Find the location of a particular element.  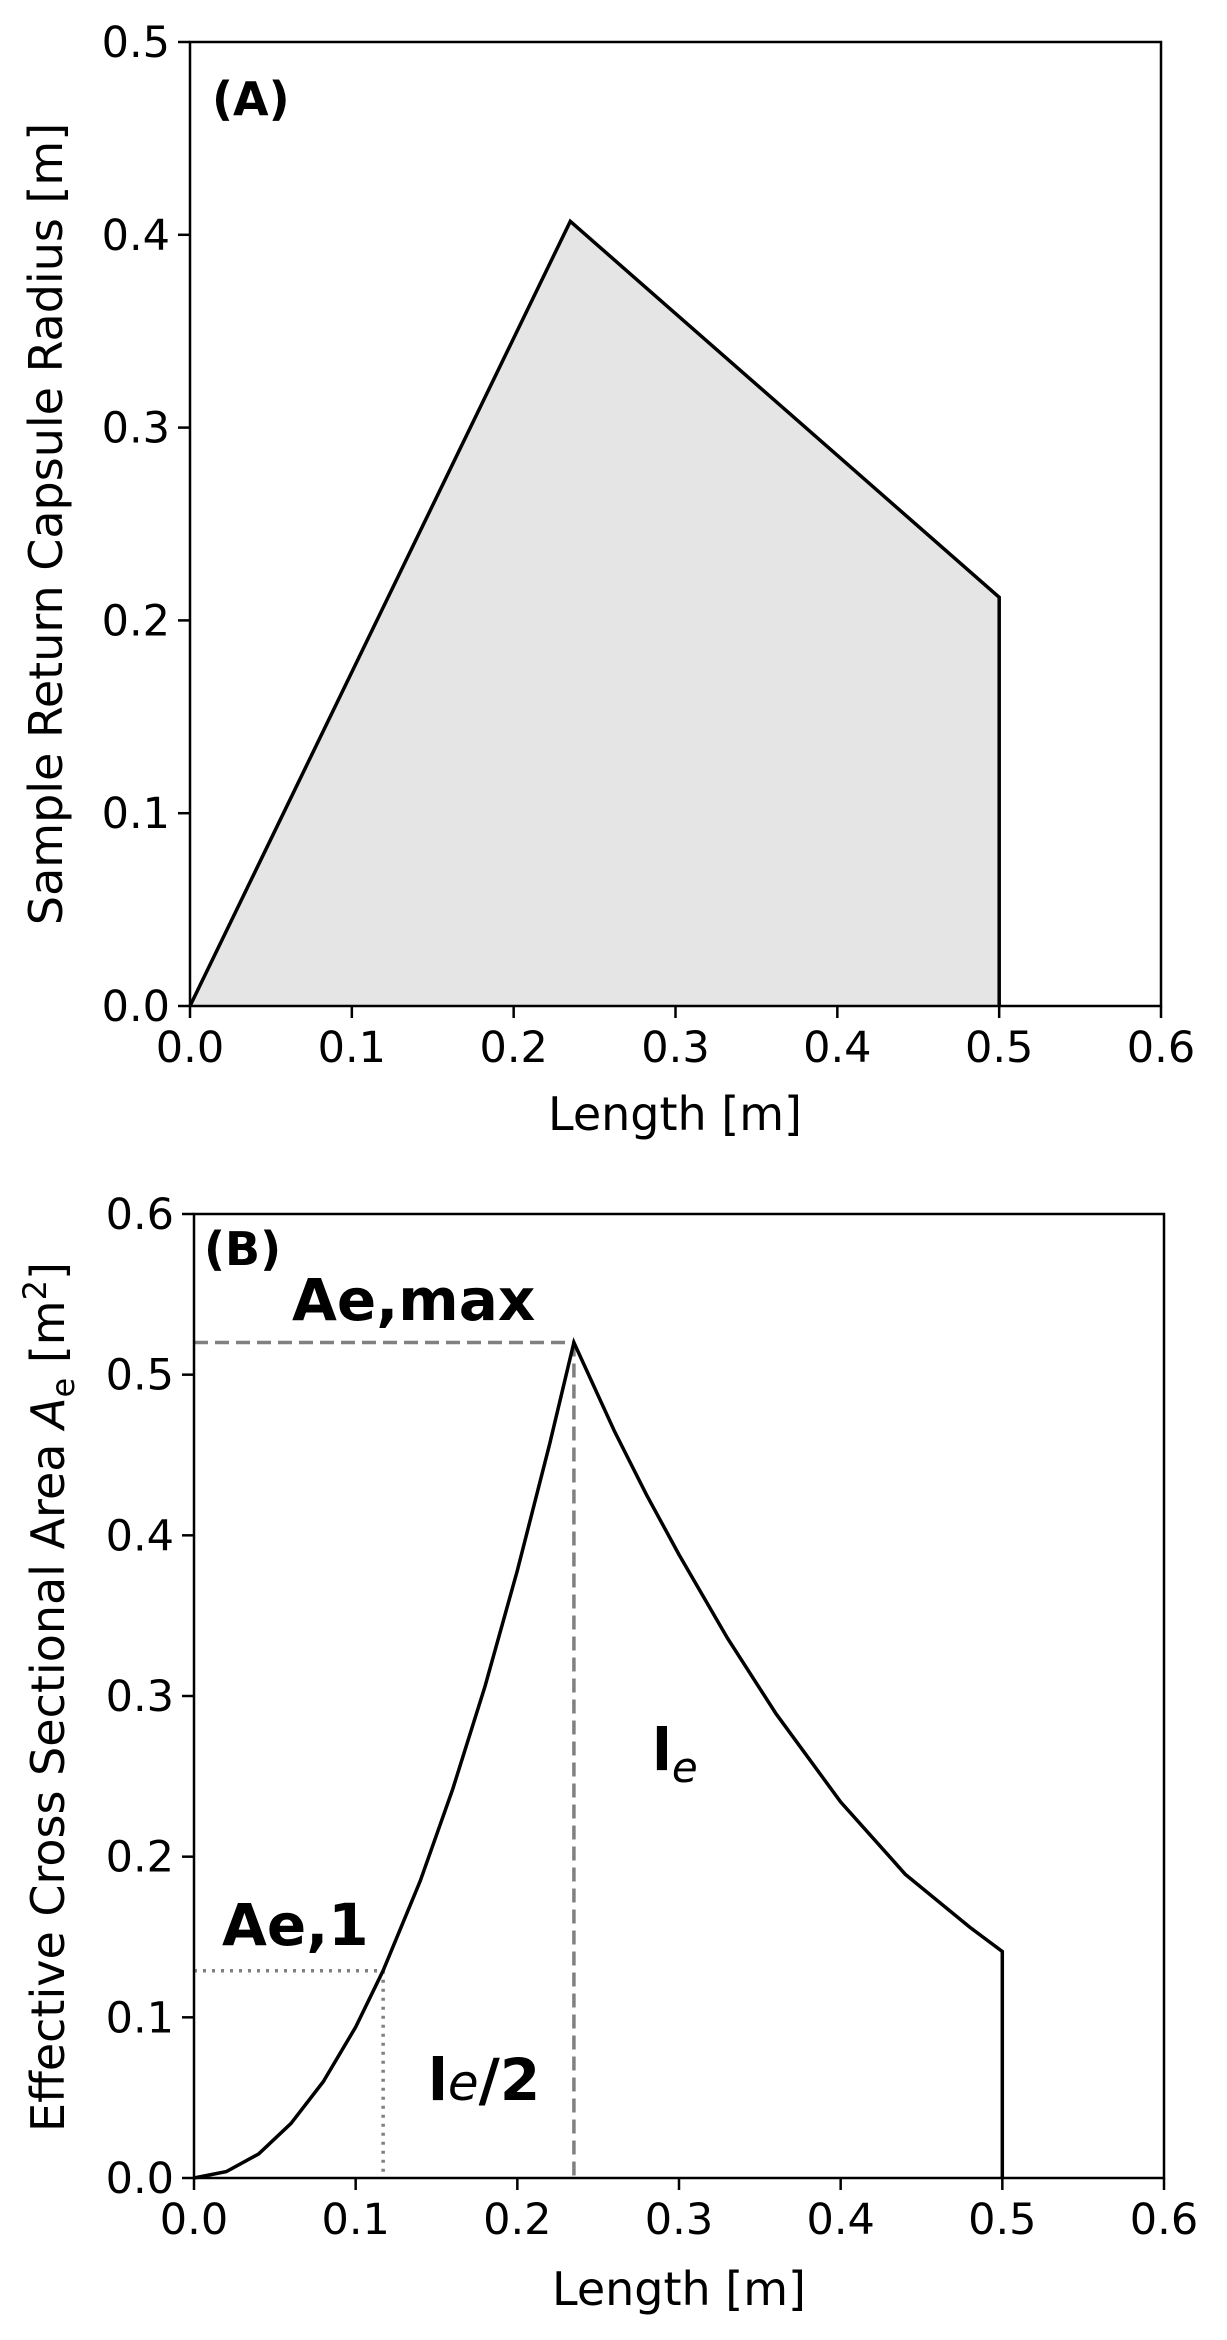

panel-b-y-axis-label-sub: e is located at coordinates (63, 1388).